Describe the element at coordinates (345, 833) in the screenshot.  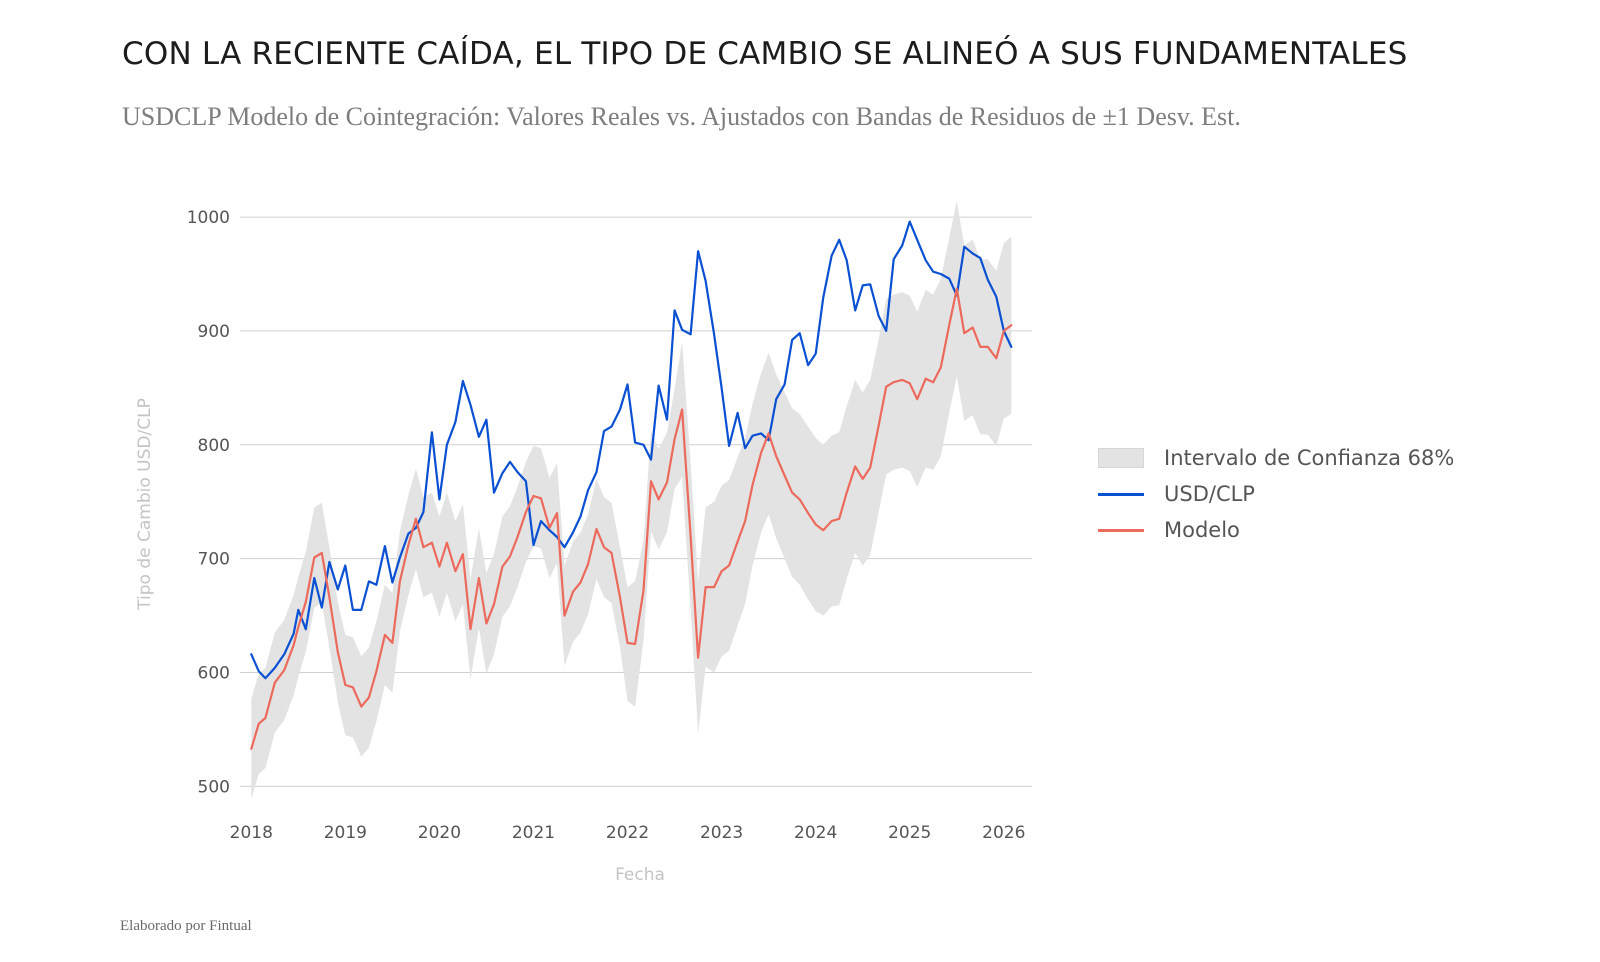
I see `x-tick-label: 2019` at that location.